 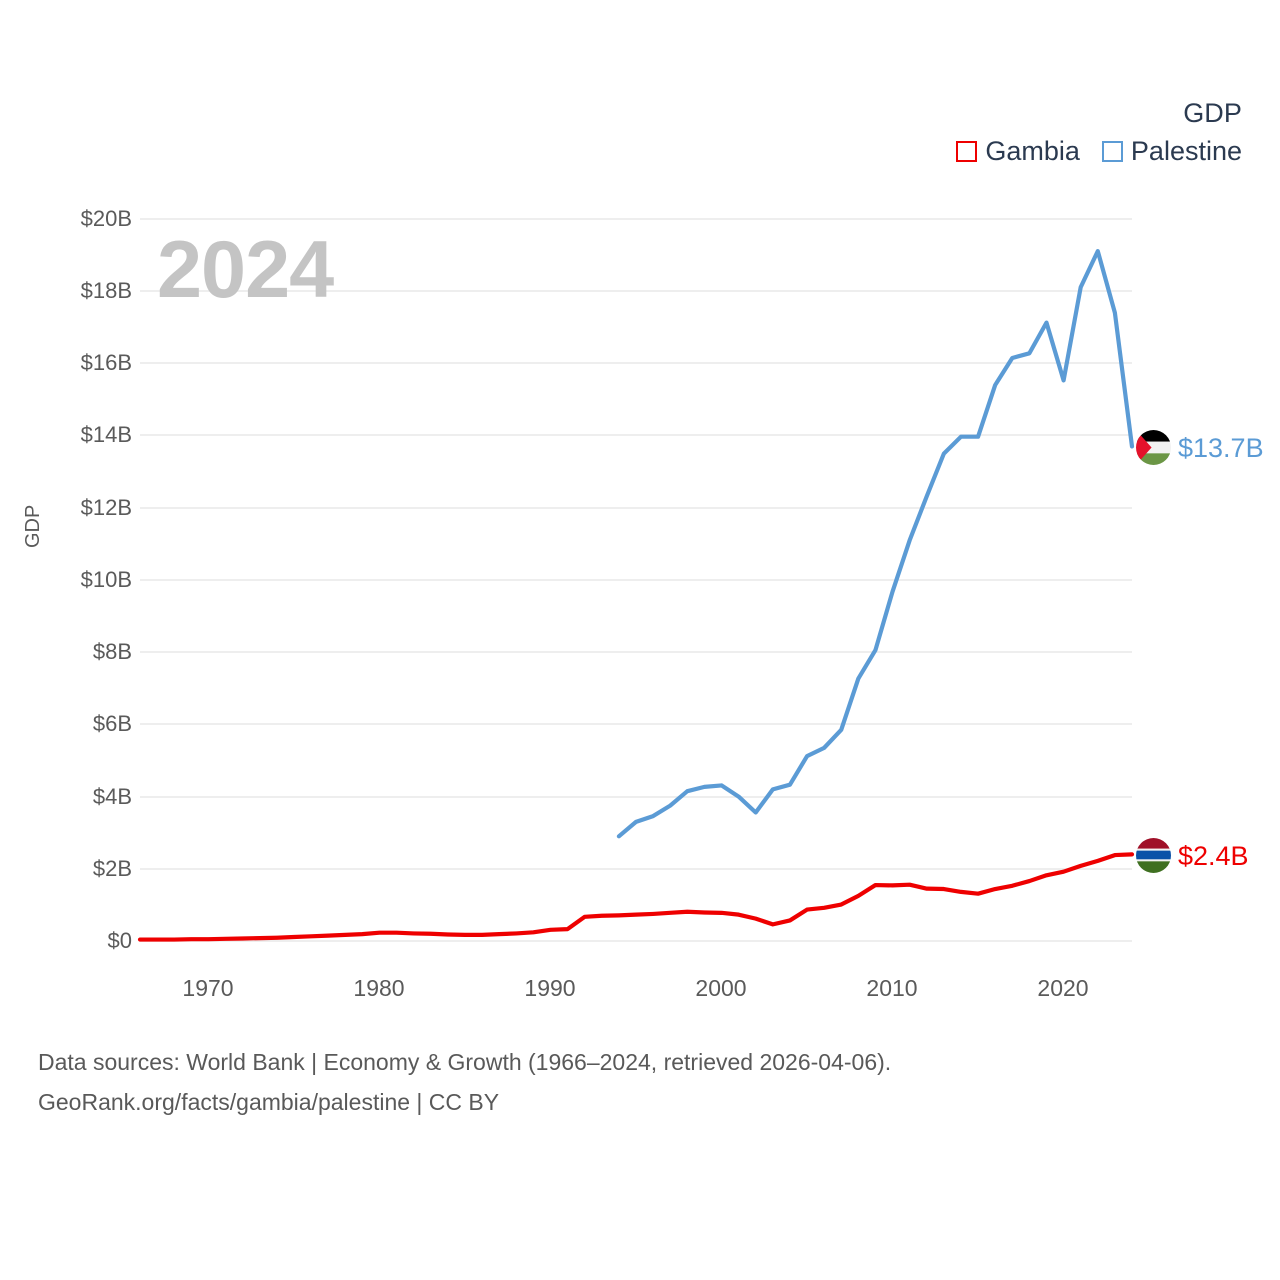 What do you see at coordinates (967, 151) in the screenshot?
I see `legend-swatch-gambia` at bounding box center [967, 151].